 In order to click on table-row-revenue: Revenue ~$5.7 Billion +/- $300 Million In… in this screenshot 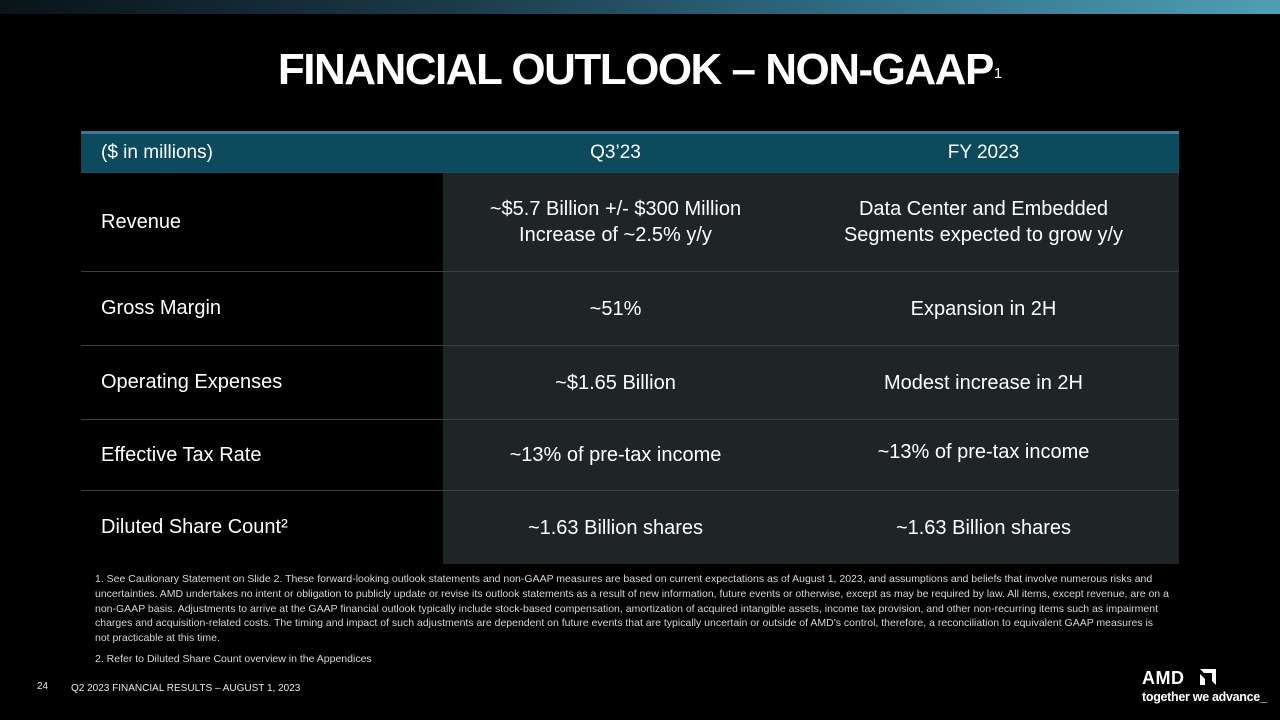, I will do `click(630, 221)`.